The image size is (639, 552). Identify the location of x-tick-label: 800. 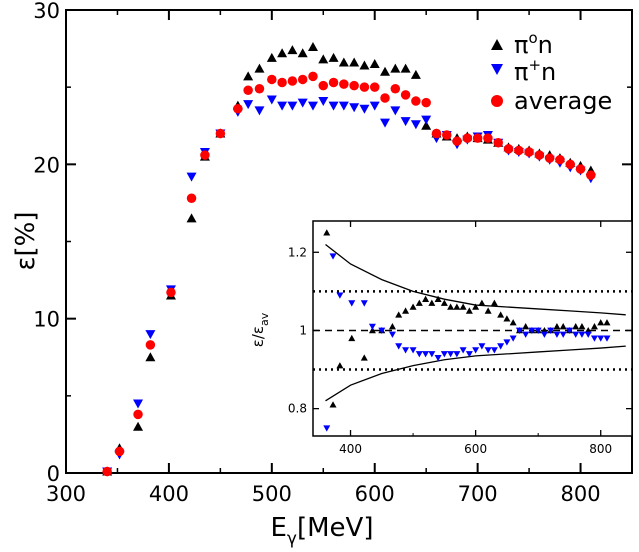
(580, 494).